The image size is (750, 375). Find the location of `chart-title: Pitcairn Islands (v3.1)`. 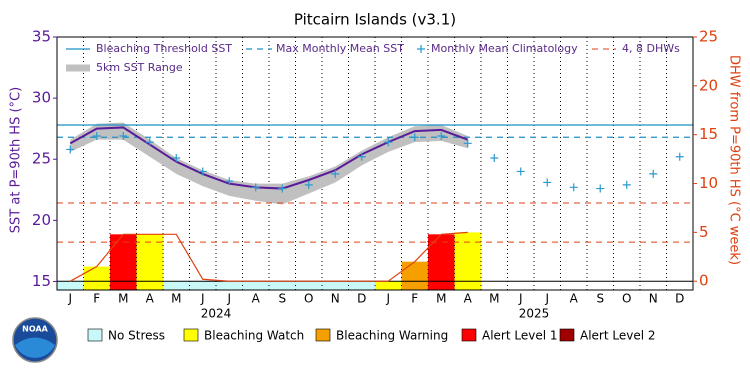

chart-title: Pitcairn Islands (v3.1) is located at coordinates (375, 20).